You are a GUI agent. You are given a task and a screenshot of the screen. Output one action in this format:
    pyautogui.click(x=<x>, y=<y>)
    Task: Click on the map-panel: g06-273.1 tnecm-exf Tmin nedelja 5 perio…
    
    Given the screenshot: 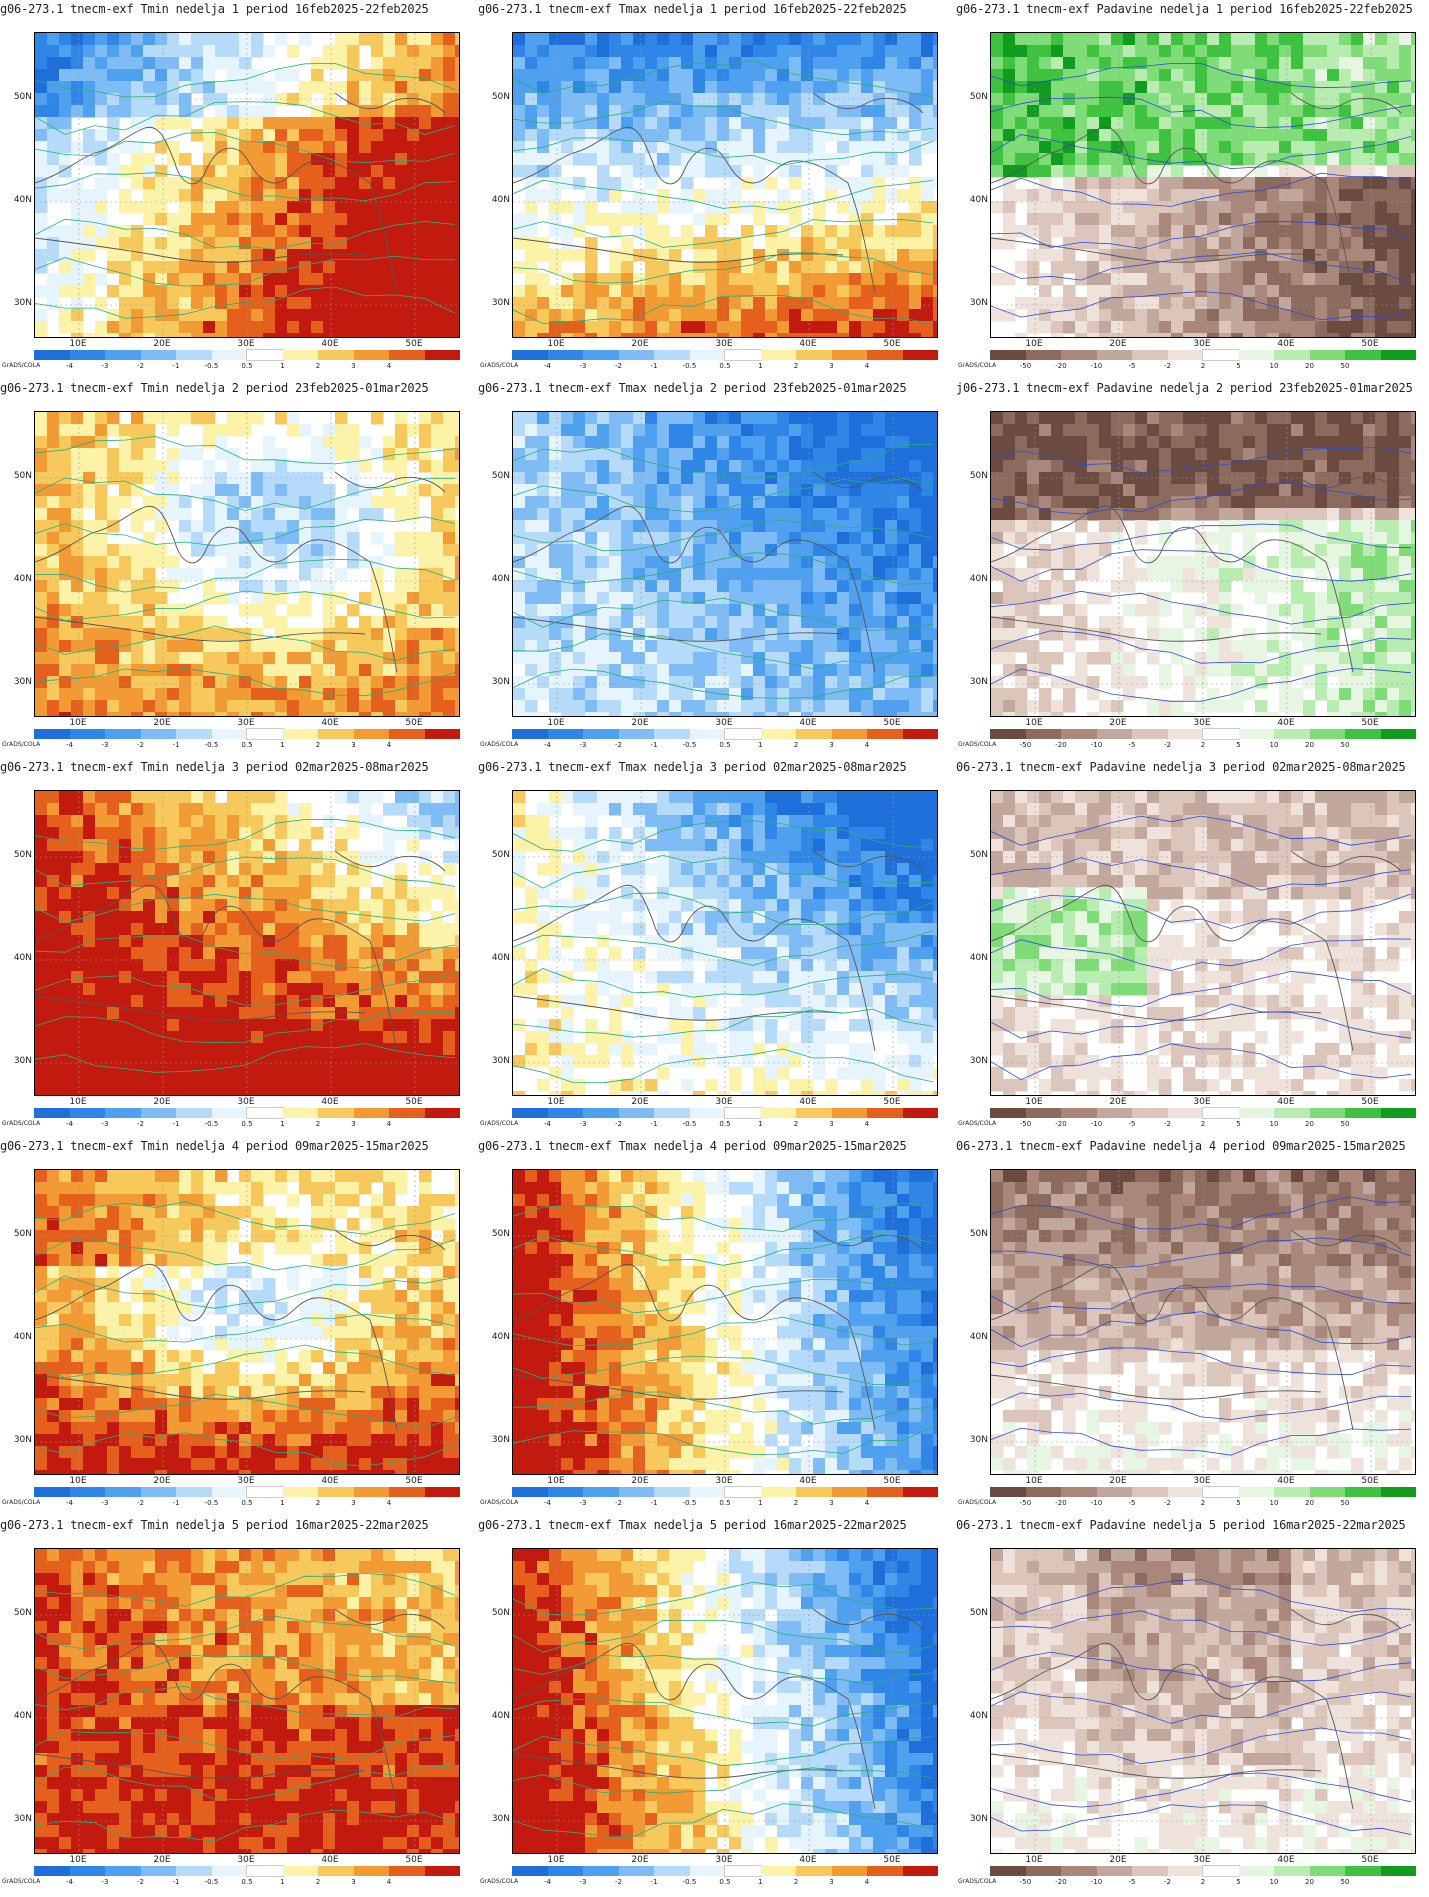 What is the action you would take?
    pyautogui.click(x=235, y=1707)
    